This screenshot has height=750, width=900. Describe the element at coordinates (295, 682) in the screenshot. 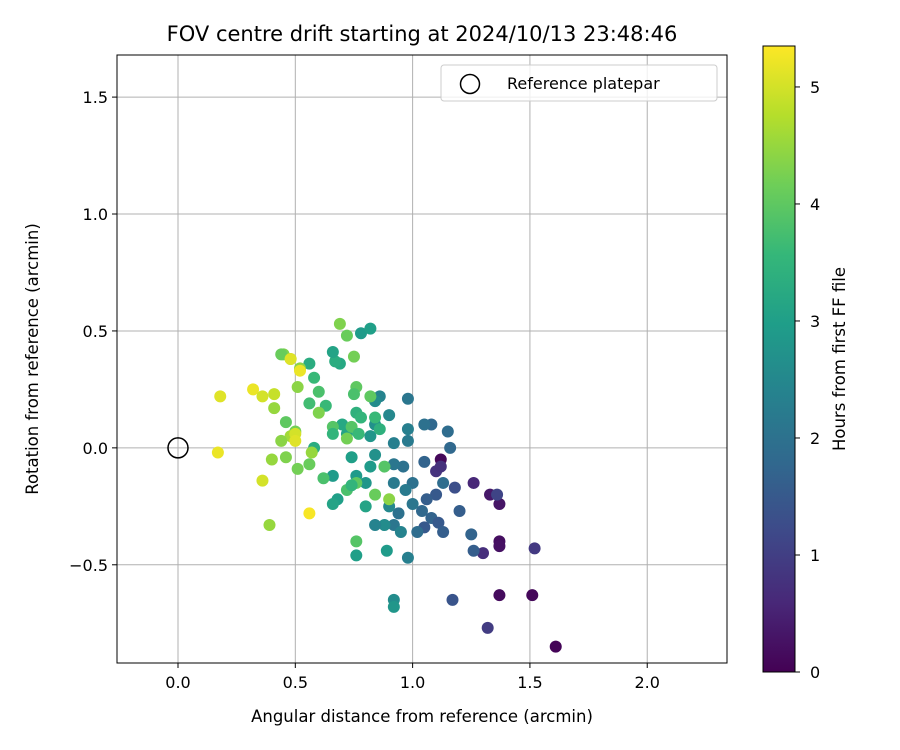

I see `x-tick-label: 0.5` at that location.